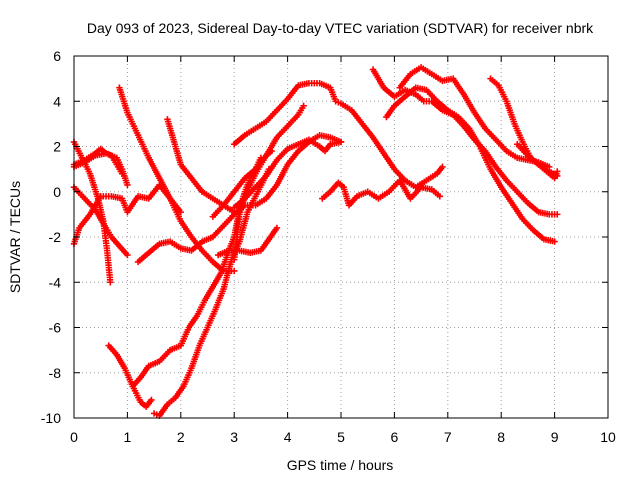  What do you see at coordinates (340, 465) in the screenshot?
I see `x-axis-label: GPS time / hours` at bounding box center [340, 465].